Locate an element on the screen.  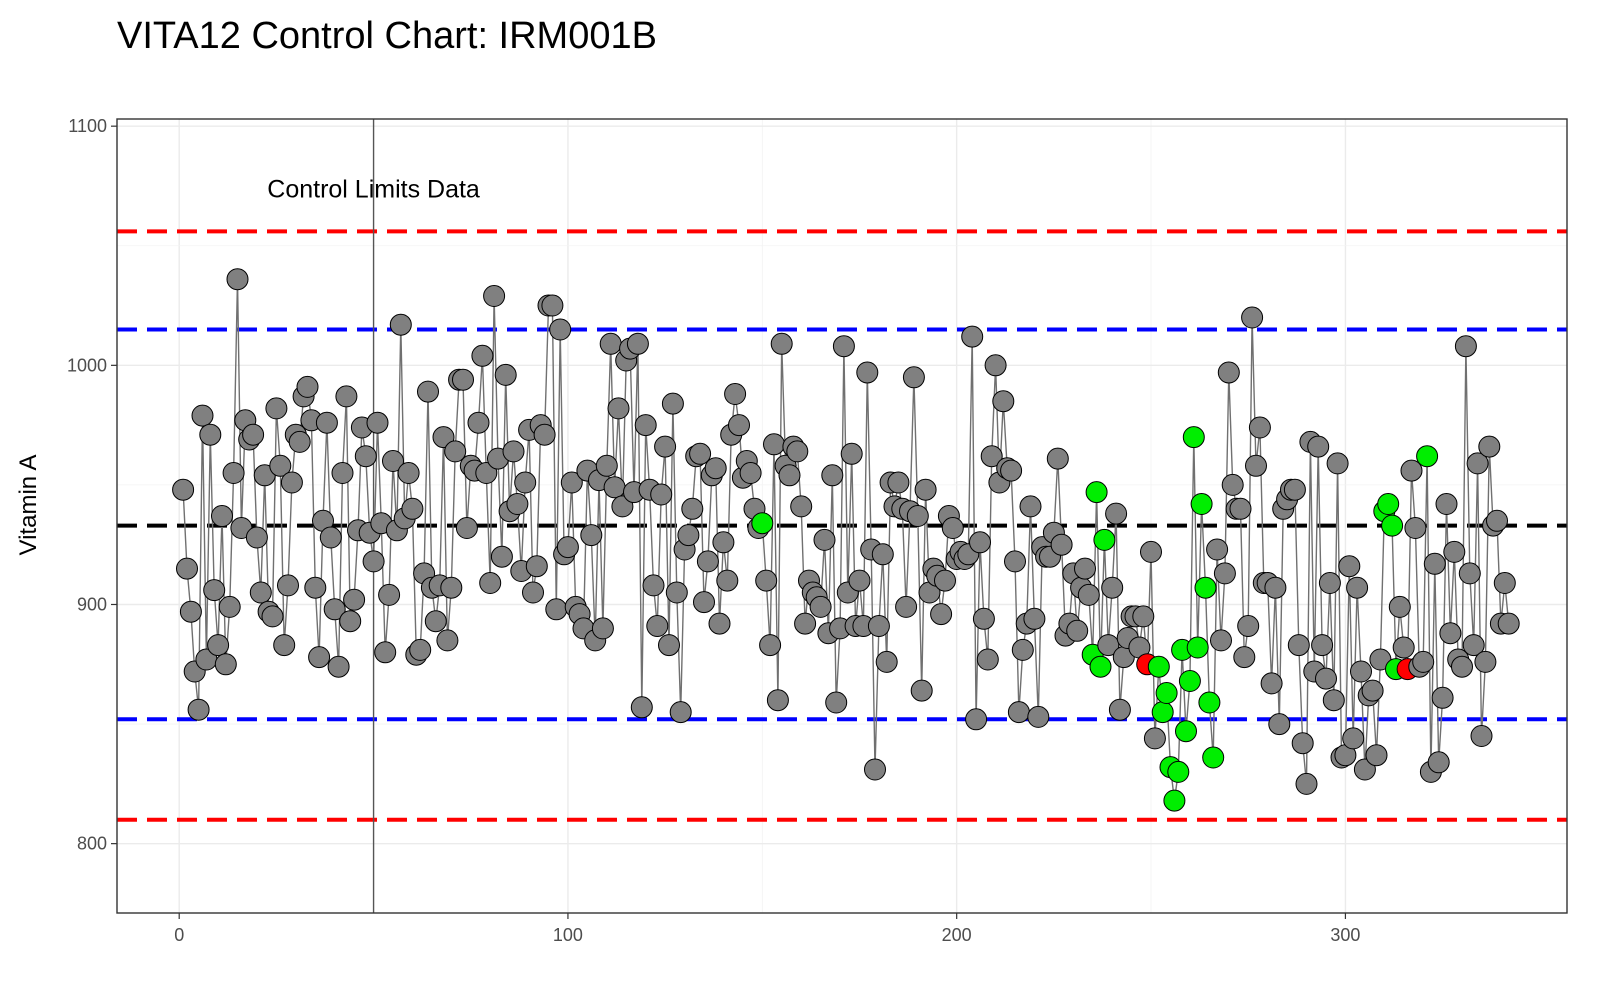
x-tick-label: 100 is located at coordinates (568, 935).